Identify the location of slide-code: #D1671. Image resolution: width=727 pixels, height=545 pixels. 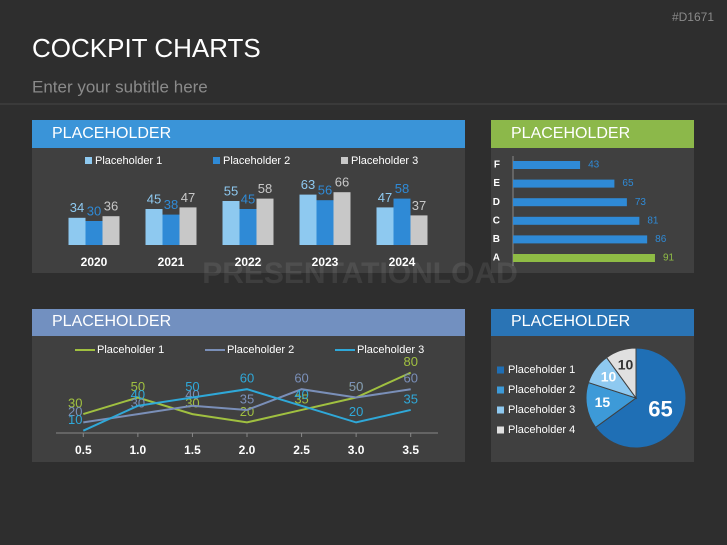
(693, 17).